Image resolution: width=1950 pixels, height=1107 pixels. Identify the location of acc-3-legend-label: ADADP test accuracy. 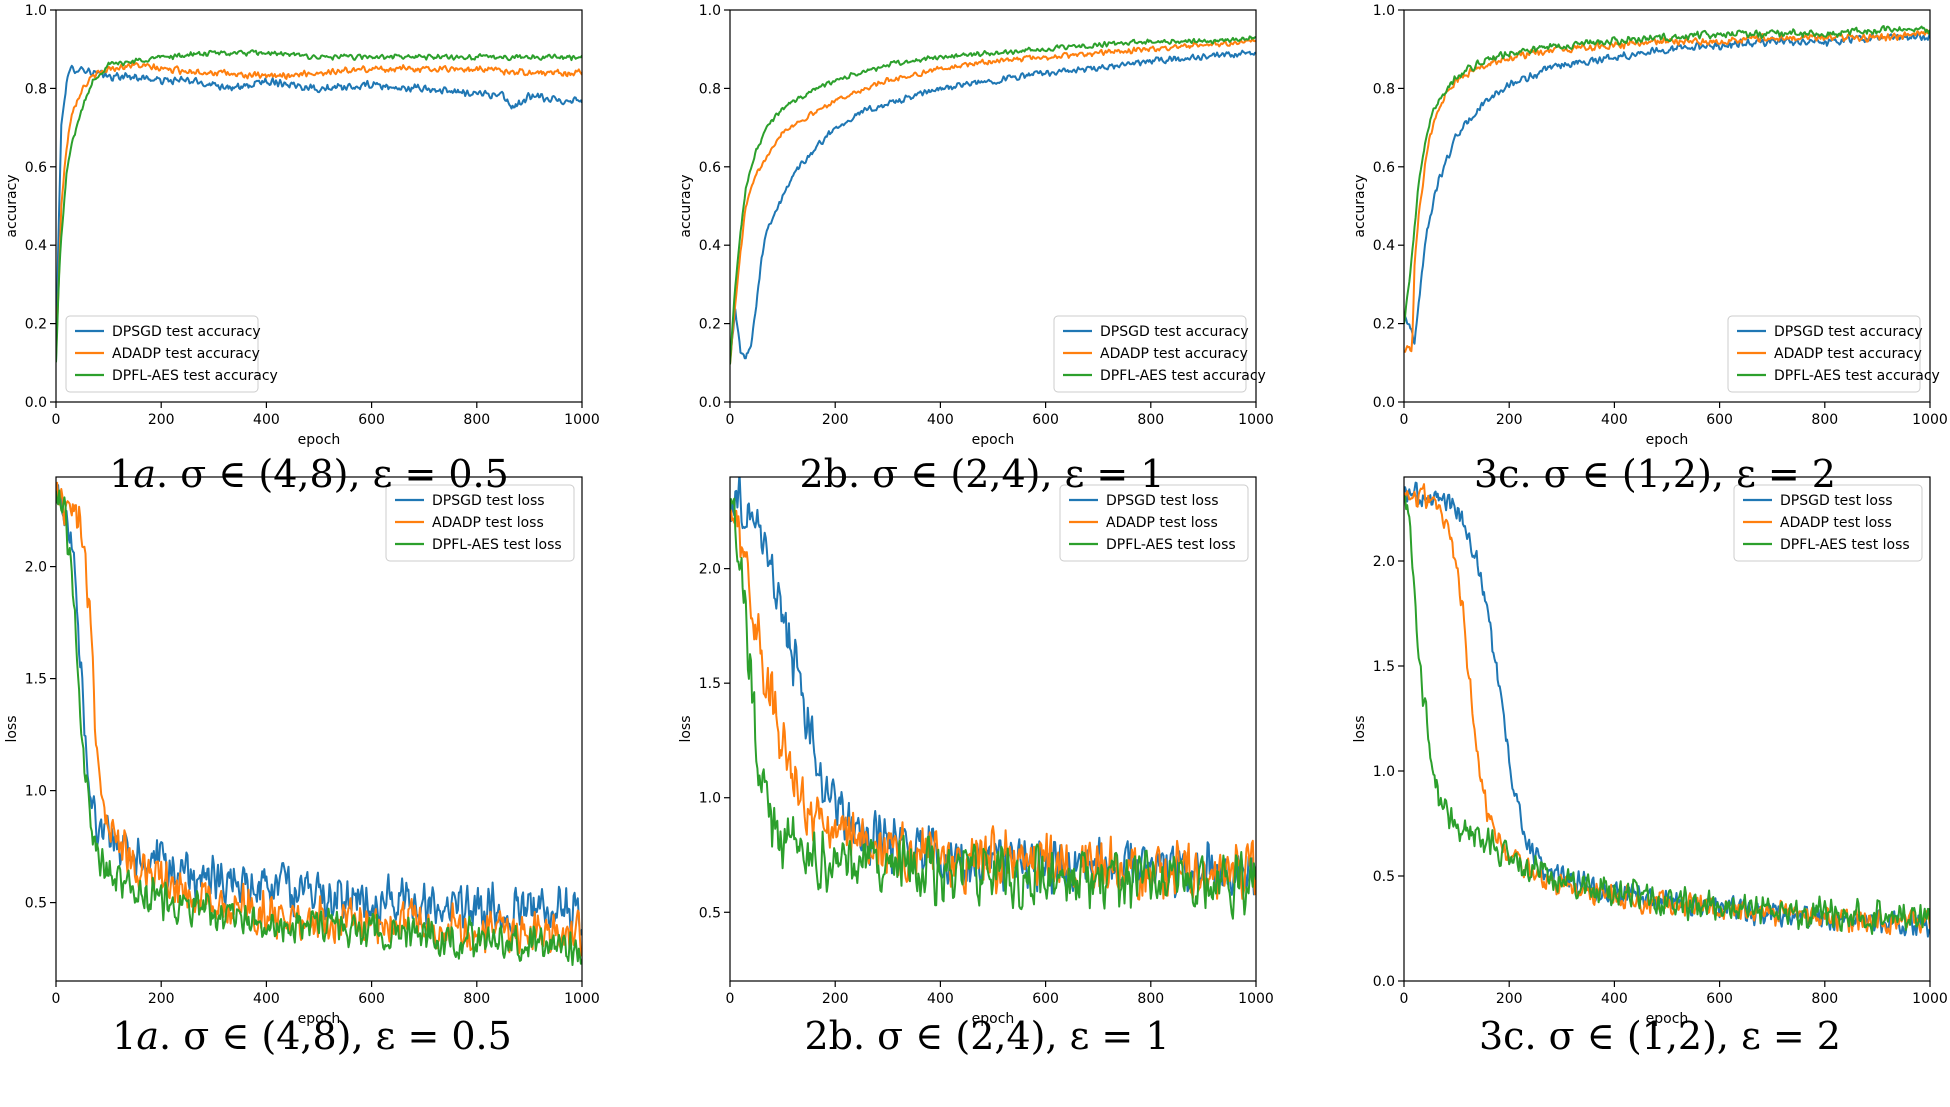
(1848, 354).